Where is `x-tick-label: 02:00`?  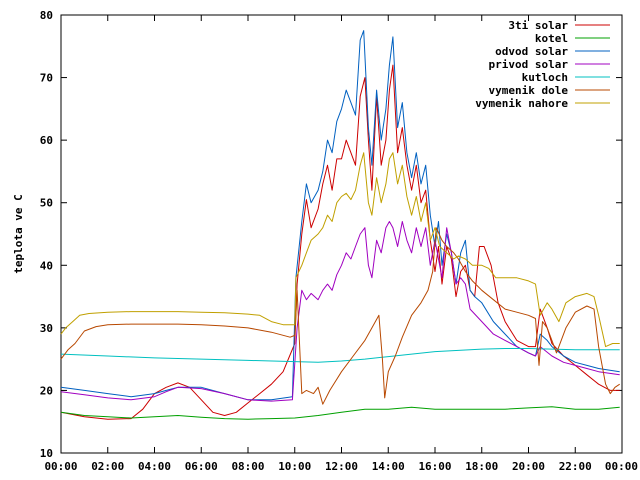
x-tick-label: 02:00 is located at coordinates (107, 466).